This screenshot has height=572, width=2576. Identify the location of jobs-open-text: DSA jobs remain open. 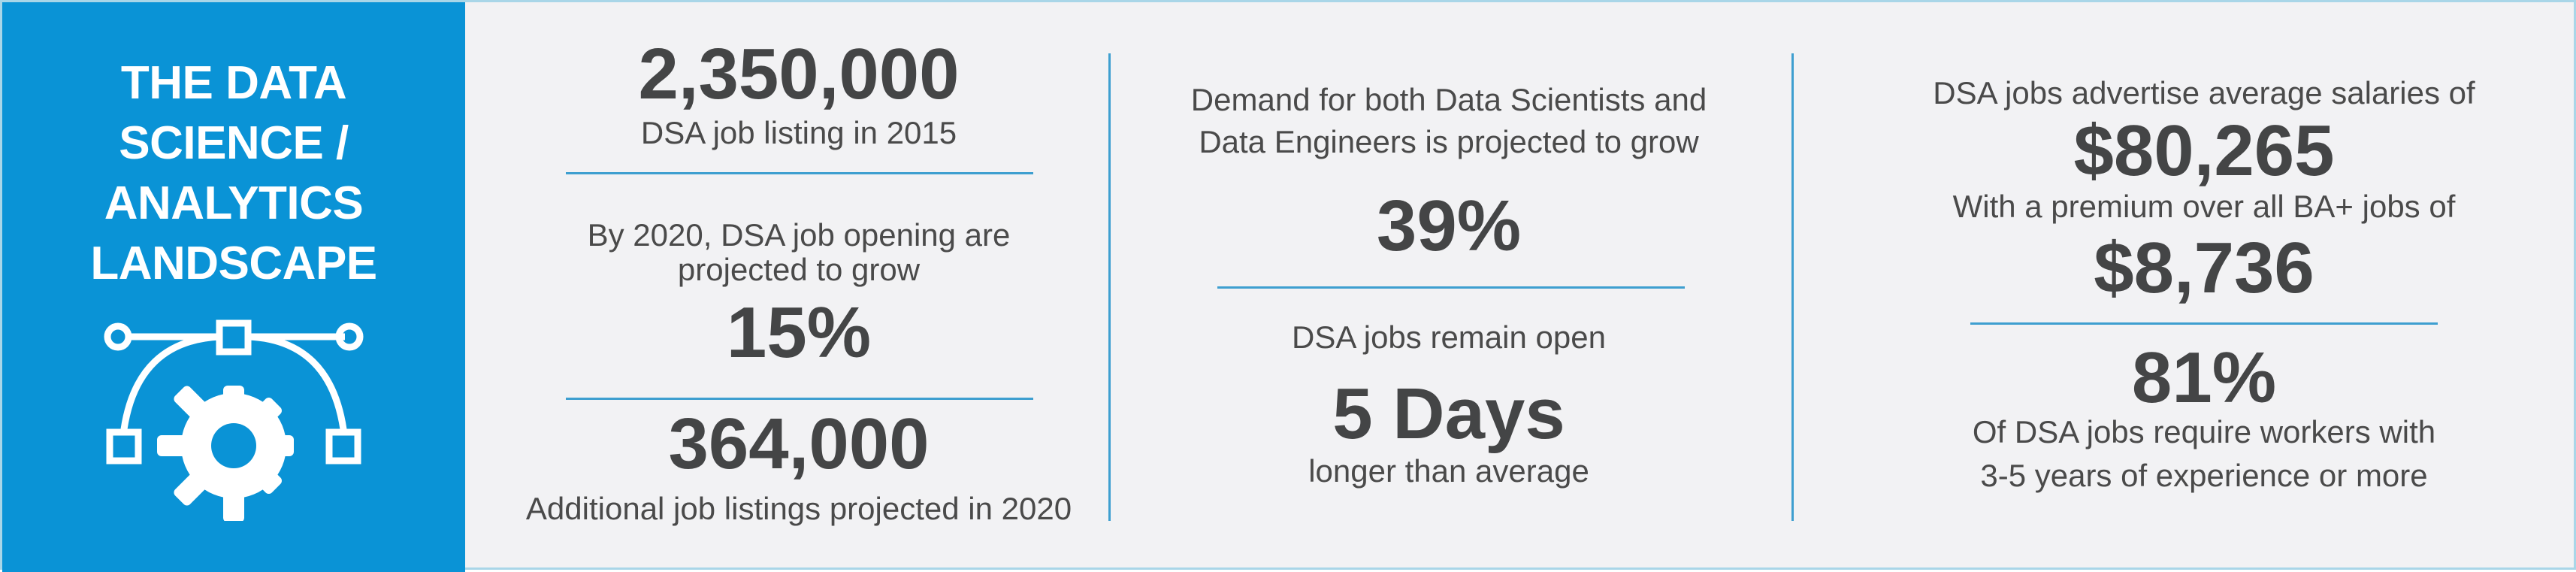
(1449, 337).